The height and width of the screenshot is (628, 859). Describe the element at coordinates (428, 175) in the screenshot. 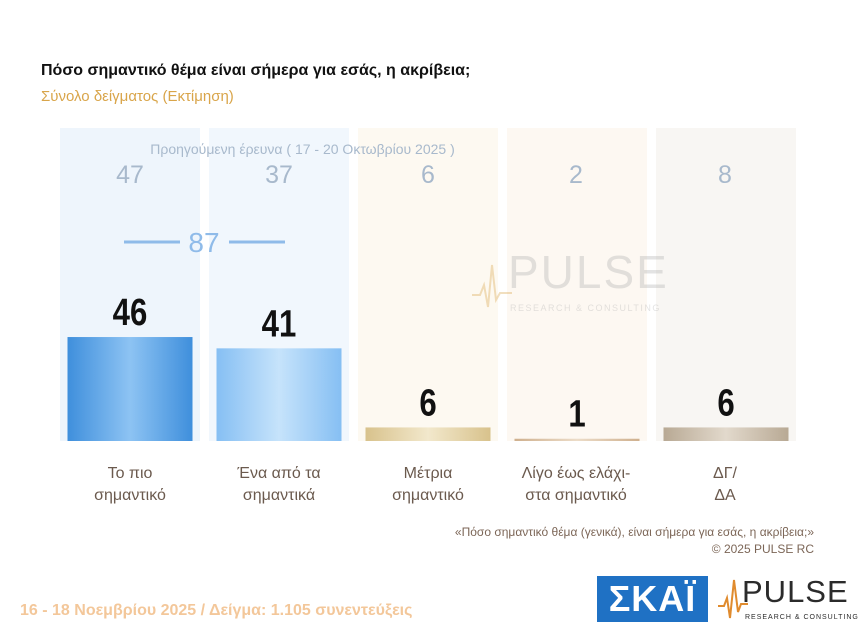

I see `previous-value-label: 6` at that location.